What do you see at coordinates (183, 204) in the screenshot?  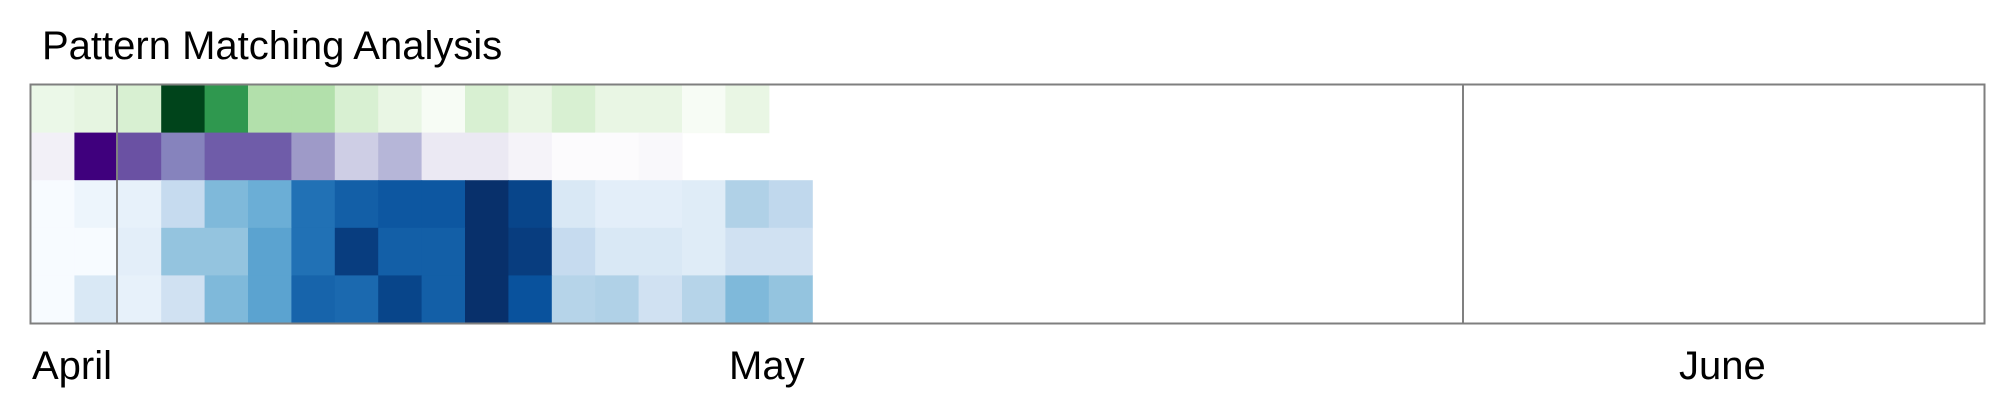 I see `heatmap-cell-r2-c3` at bounding box center [183, 204].